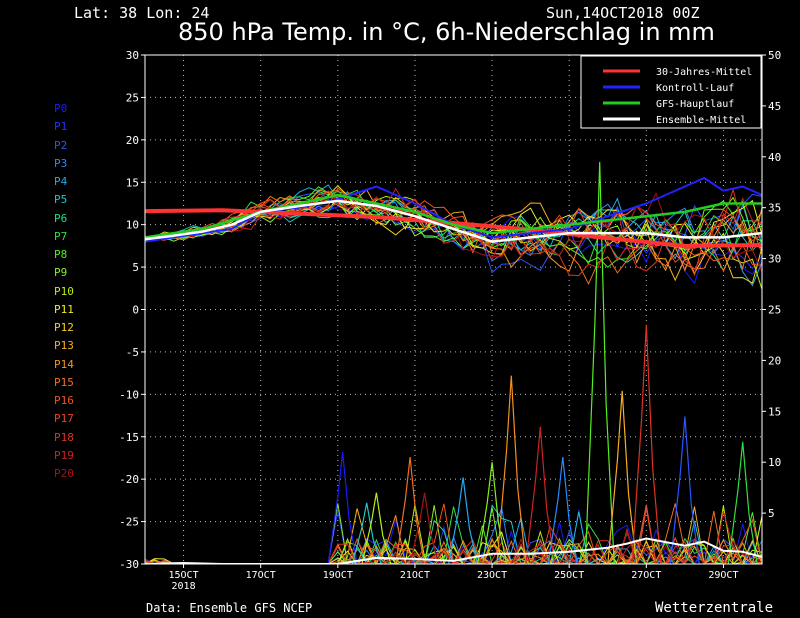  Describe the element at coordinates (61, 200) in the screenshot. I see `member-label-5: P5` at that location.